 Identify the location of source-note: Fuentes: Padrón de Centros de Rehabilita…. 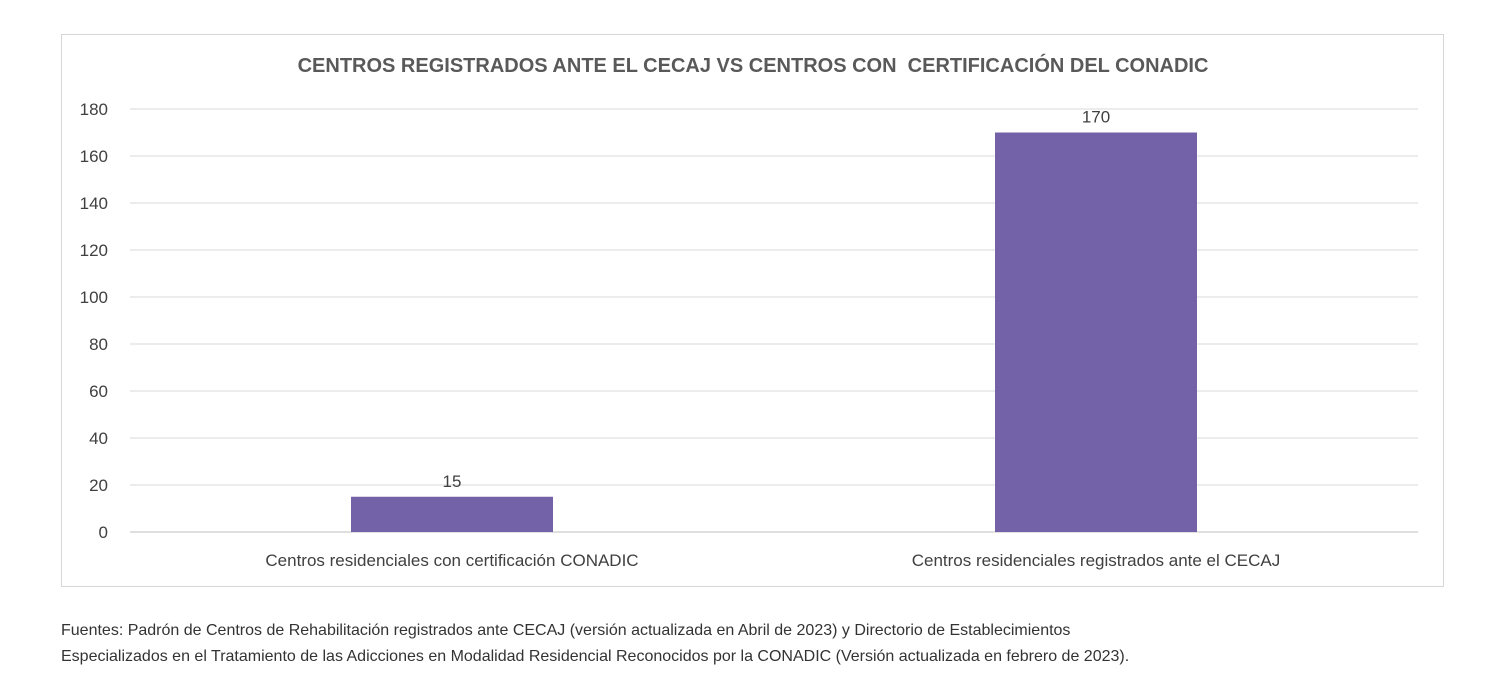
(761, 644).